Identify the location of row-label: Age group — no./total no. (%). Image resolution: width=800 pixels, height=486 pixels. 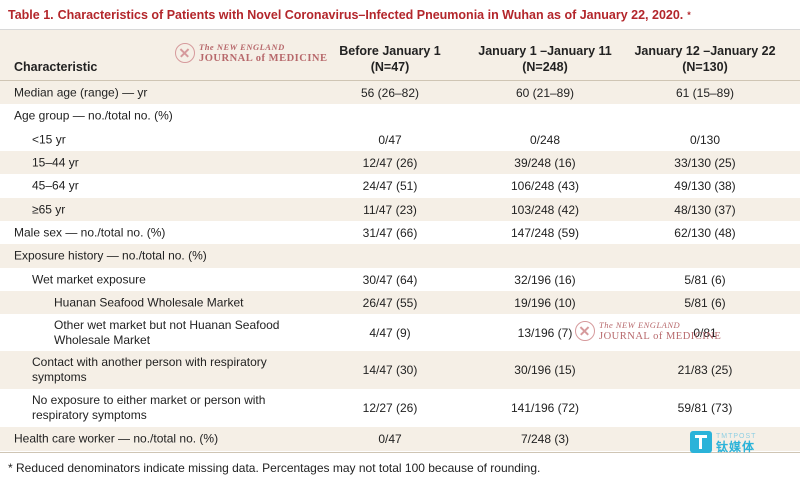
(93, 115).